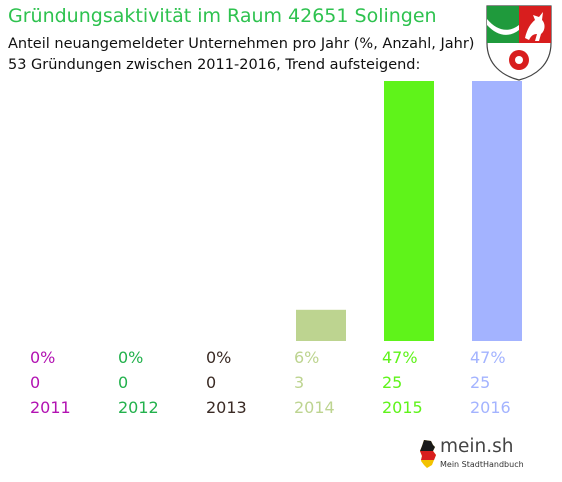 This screenshot has width=562, height=482. What do you see at coordinates (400, 357) in the screenshot?
I see `percent-label-2015: 47%` at bounding box center [400, 357].